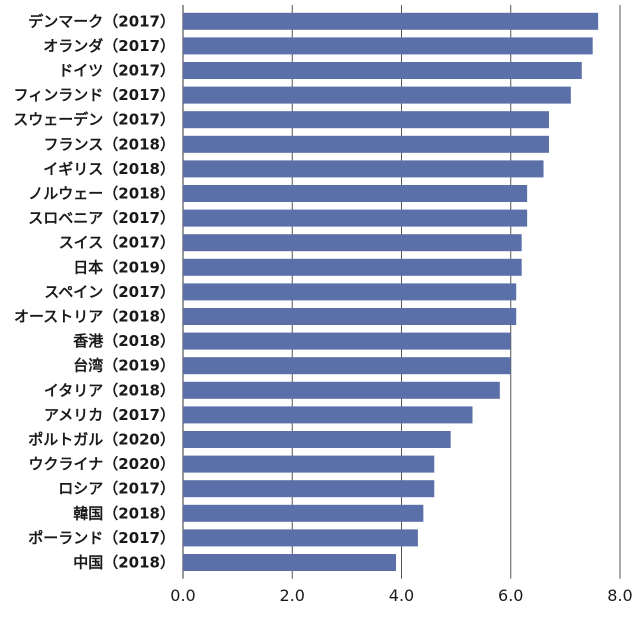  Describe the element at coordinates (94, 120) in the screenshot. I see `category-label: スウェーデン（2017）` at that location.